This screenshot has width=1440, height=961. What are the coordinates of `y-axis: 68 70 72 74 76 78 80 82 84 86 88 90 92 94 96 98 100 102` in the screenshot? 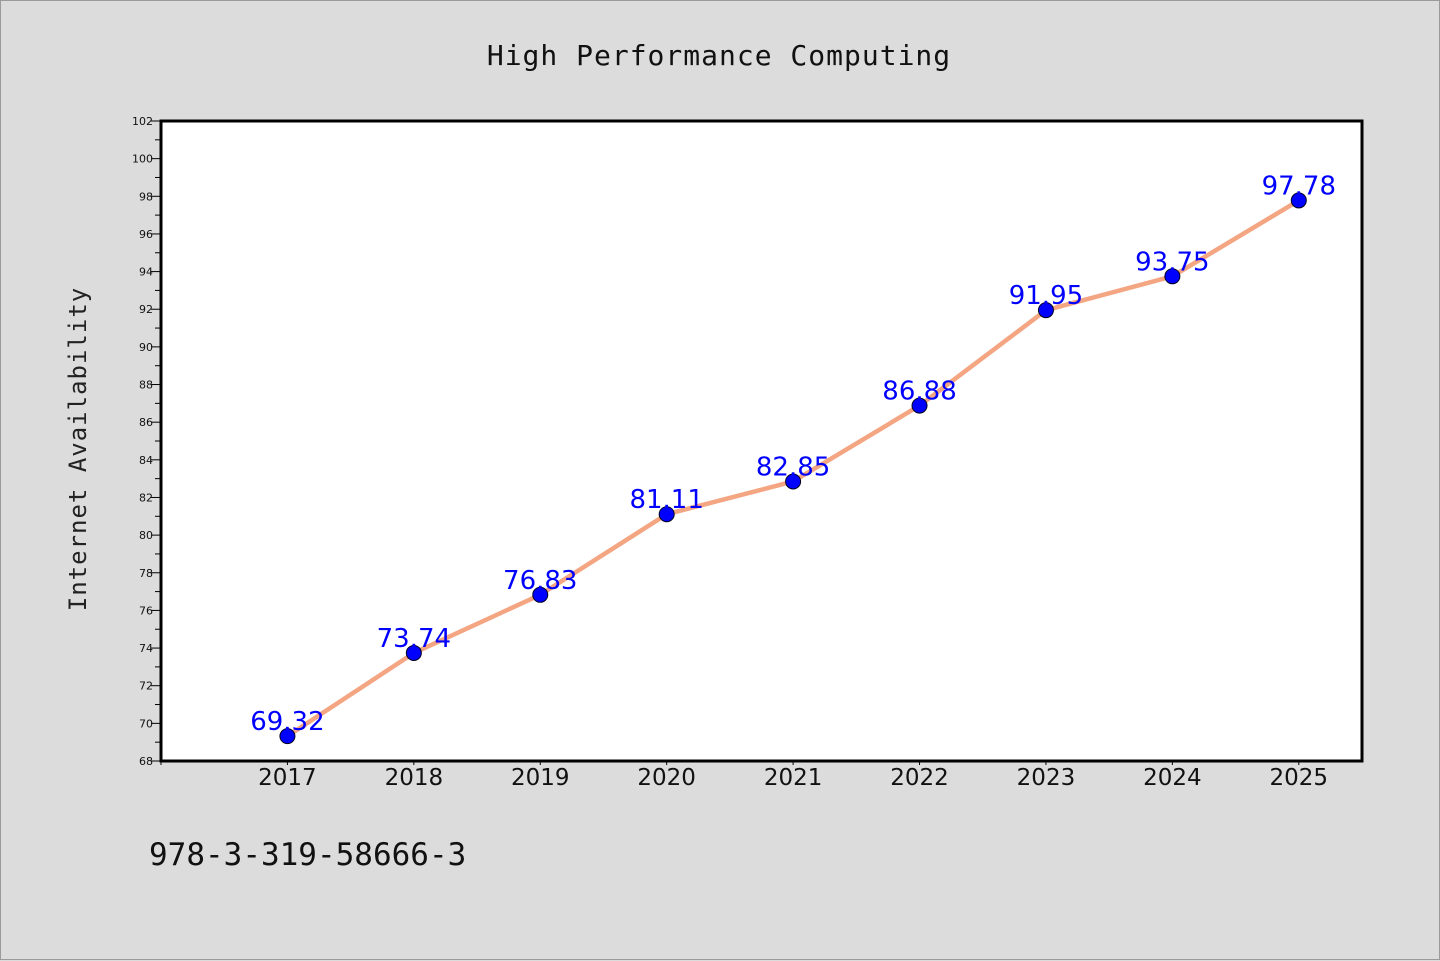 It's located at (146, 441).